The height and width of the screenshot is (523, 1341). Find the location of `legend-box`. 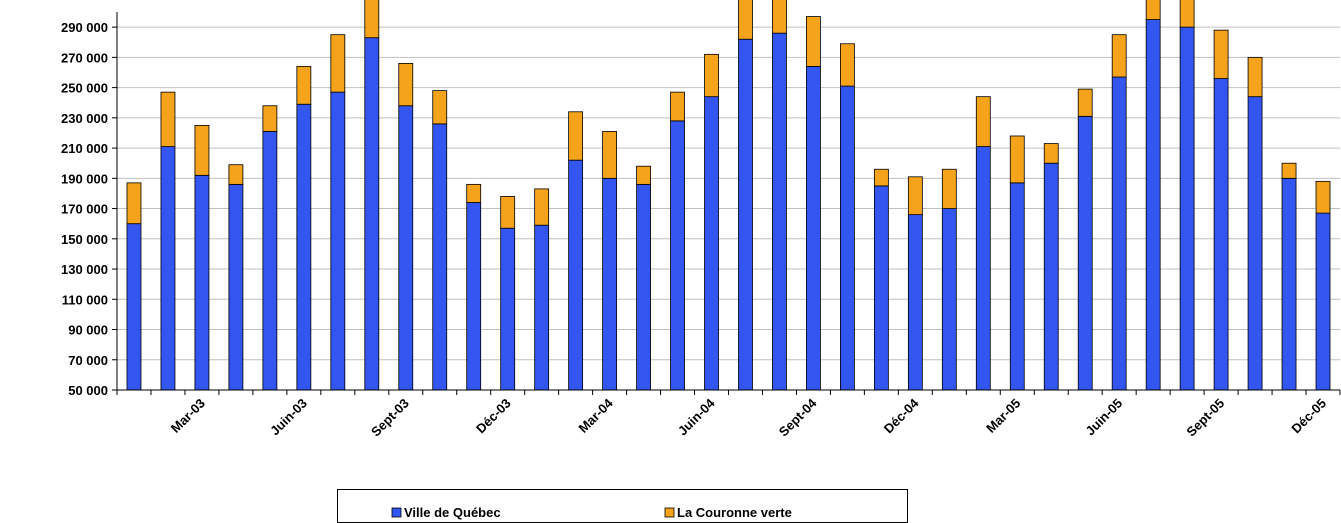

legend-box is located at coordinates (622, 506).